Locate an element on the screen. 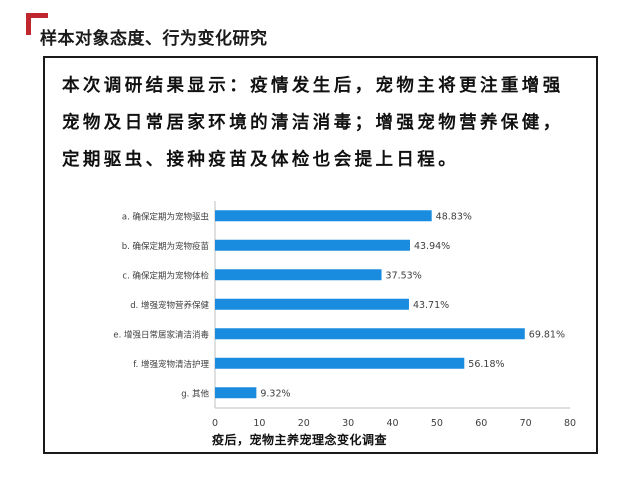 The image size is (641, 481). x-axis-label: 疫后，宠物主养宠理念变化调查 is located at coordinates (300, 440).